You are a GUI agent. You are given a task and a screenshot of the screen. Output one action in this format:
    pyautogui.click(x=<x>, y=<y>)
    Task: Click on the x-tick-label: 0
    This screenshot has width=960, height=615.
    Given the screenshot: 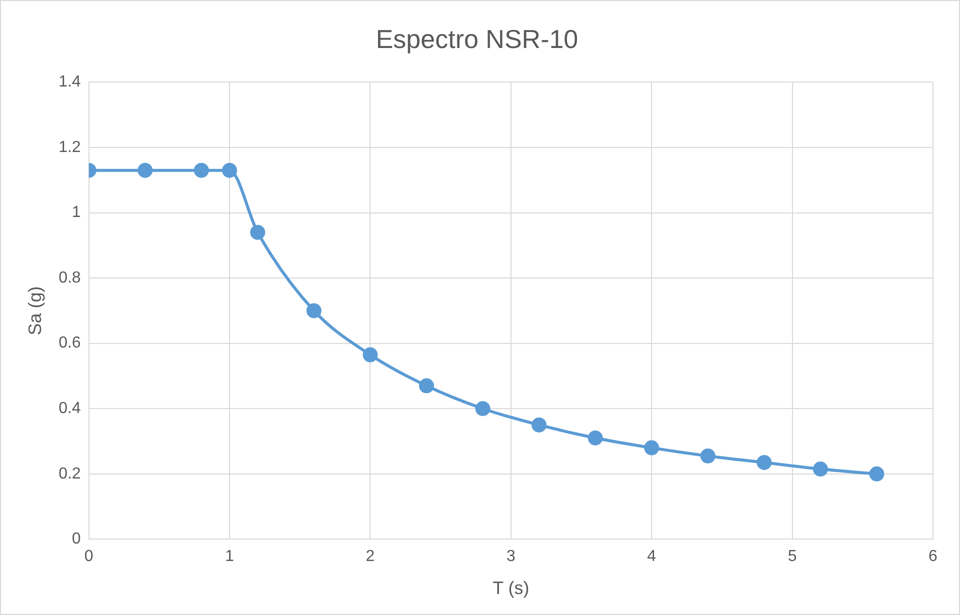 What is the action you would take?
    pyautogui.click(x=89, y=557)
    